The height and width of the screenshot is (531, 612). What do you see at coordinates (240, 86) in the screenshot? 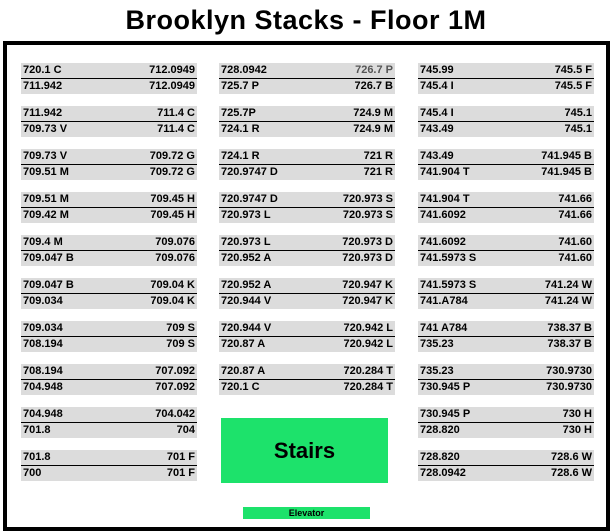
I see `range-start: 725.7 P` at bounding box center [240, 86].